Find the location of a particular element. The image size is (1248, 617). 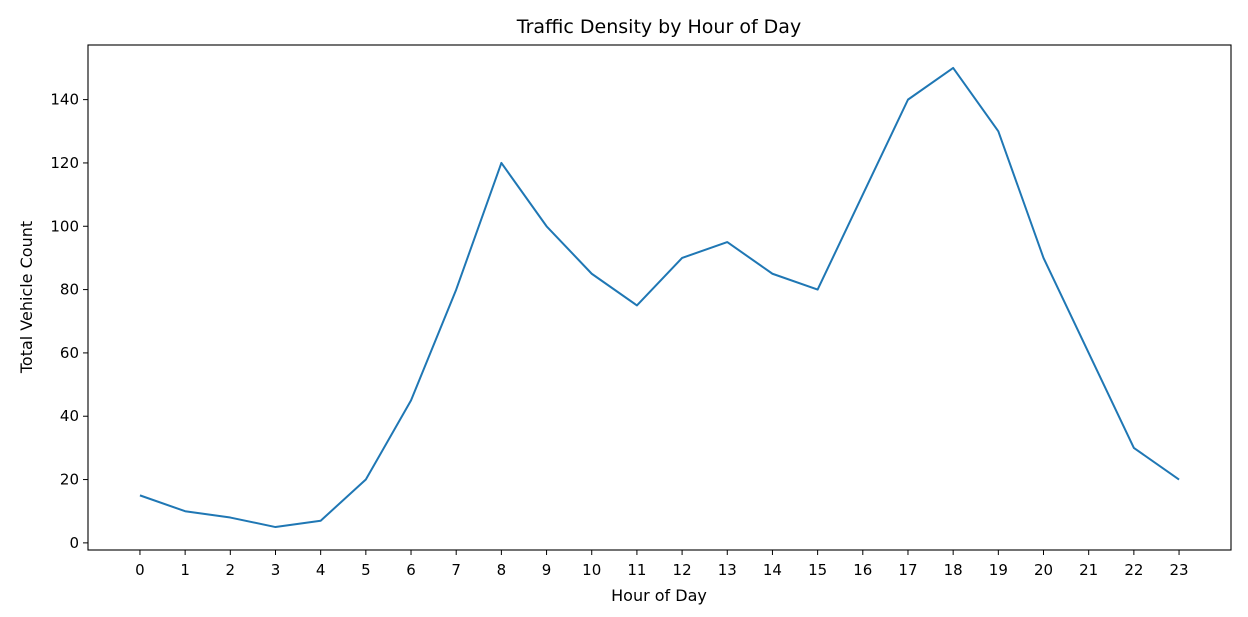

x-tick-label: 10 is located at coordinates (591, 570).